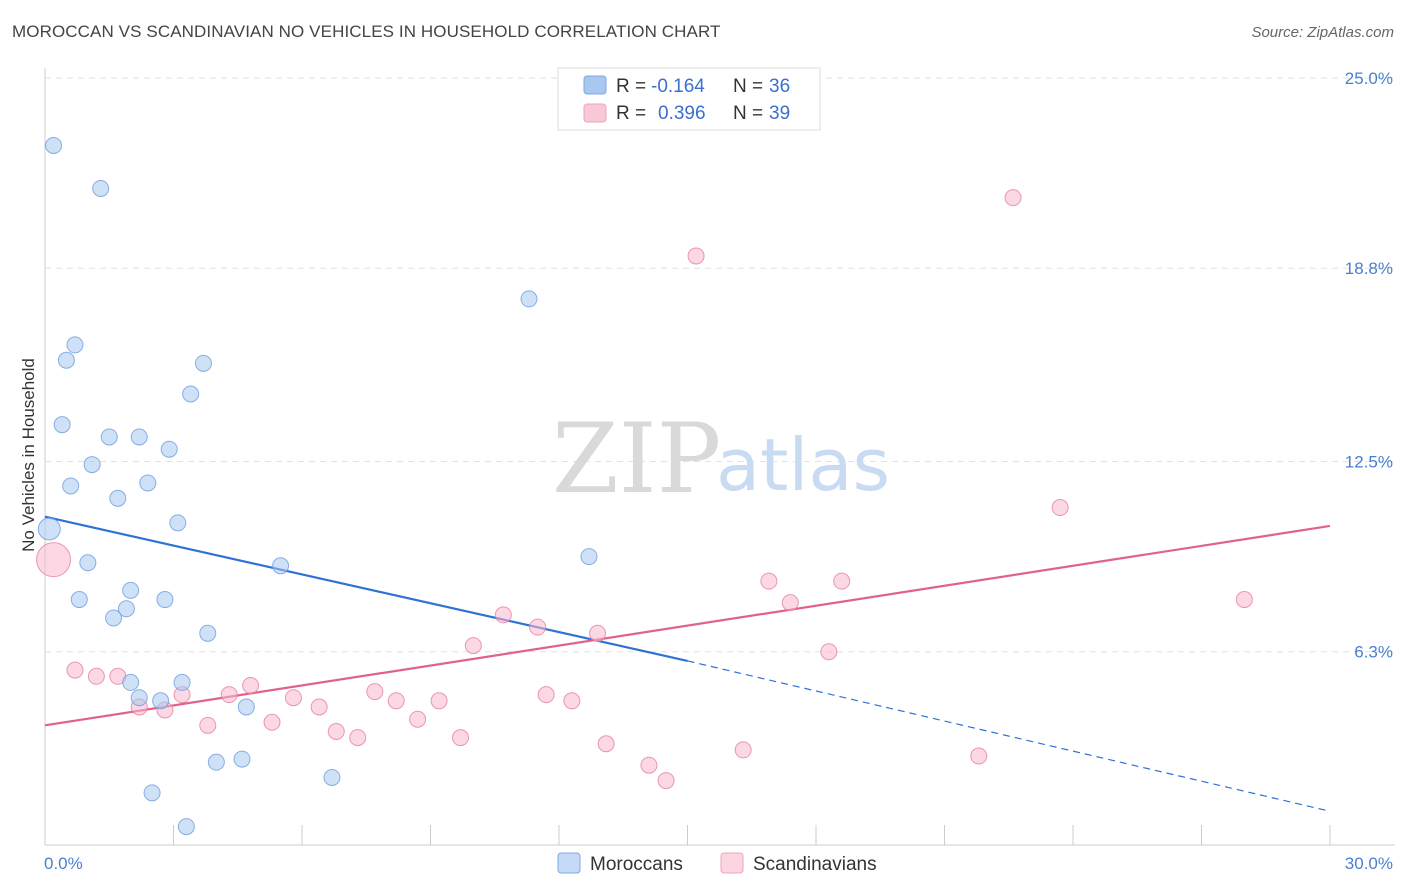 This screenshot has height=892, width=1406. I want to click on watermark: ZIP atlas, so click(721, 459).